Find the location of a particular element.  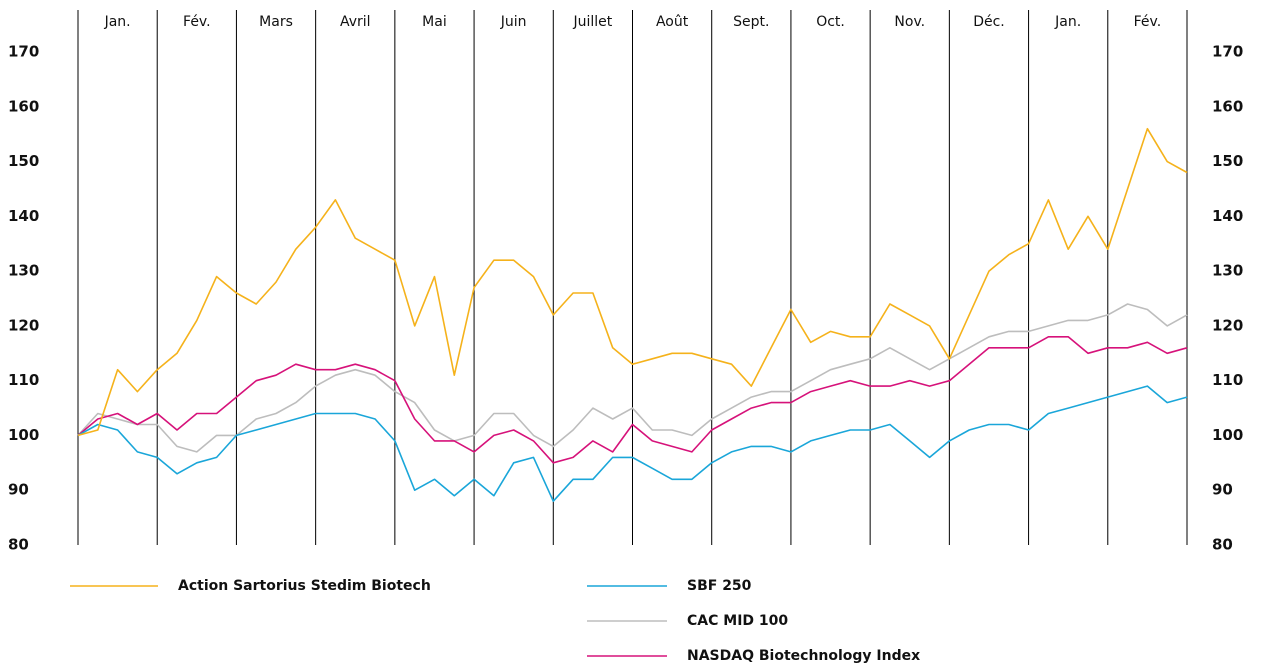

x-tick-label: Juillet is located at coordinates (593, 22).